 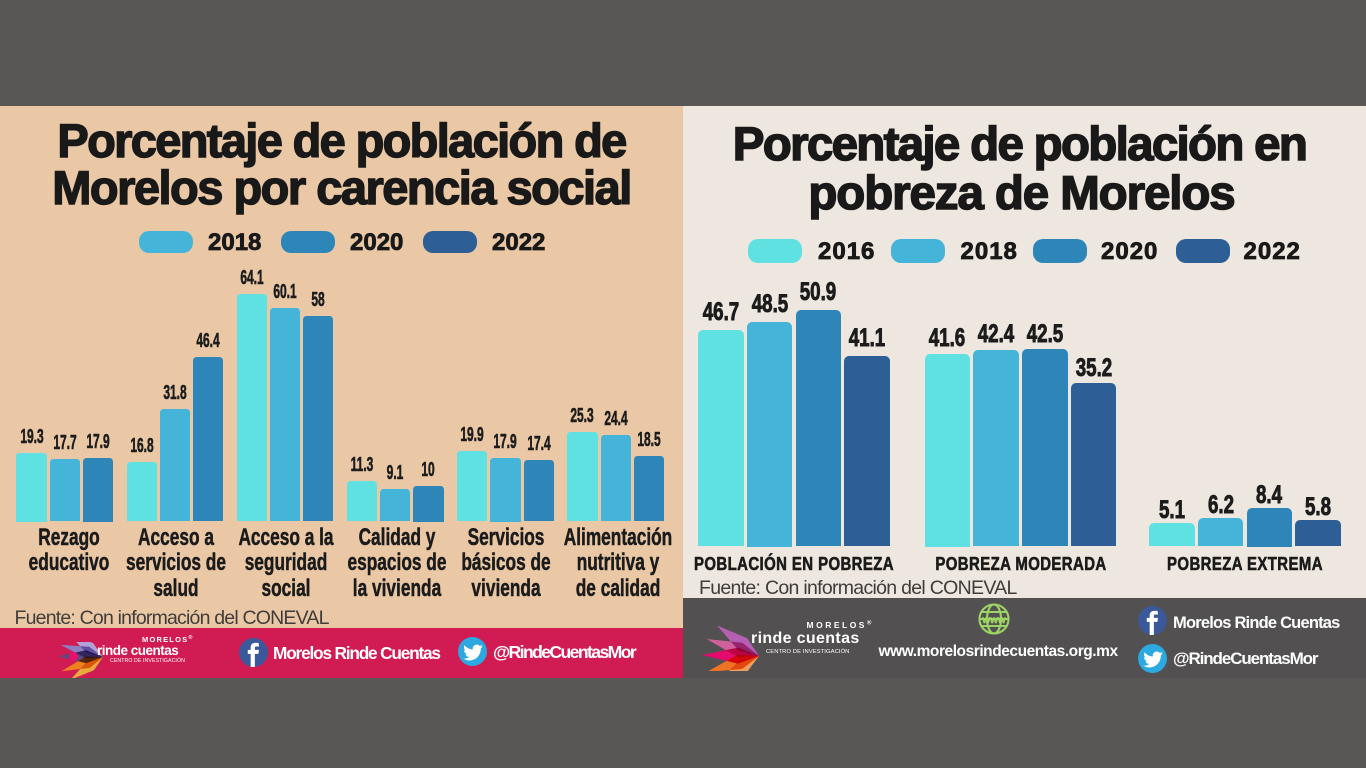 What do you see at coordinates (993, 620) in the screenshot?
I see `svg-text: www` at bounding box center [993, 620].